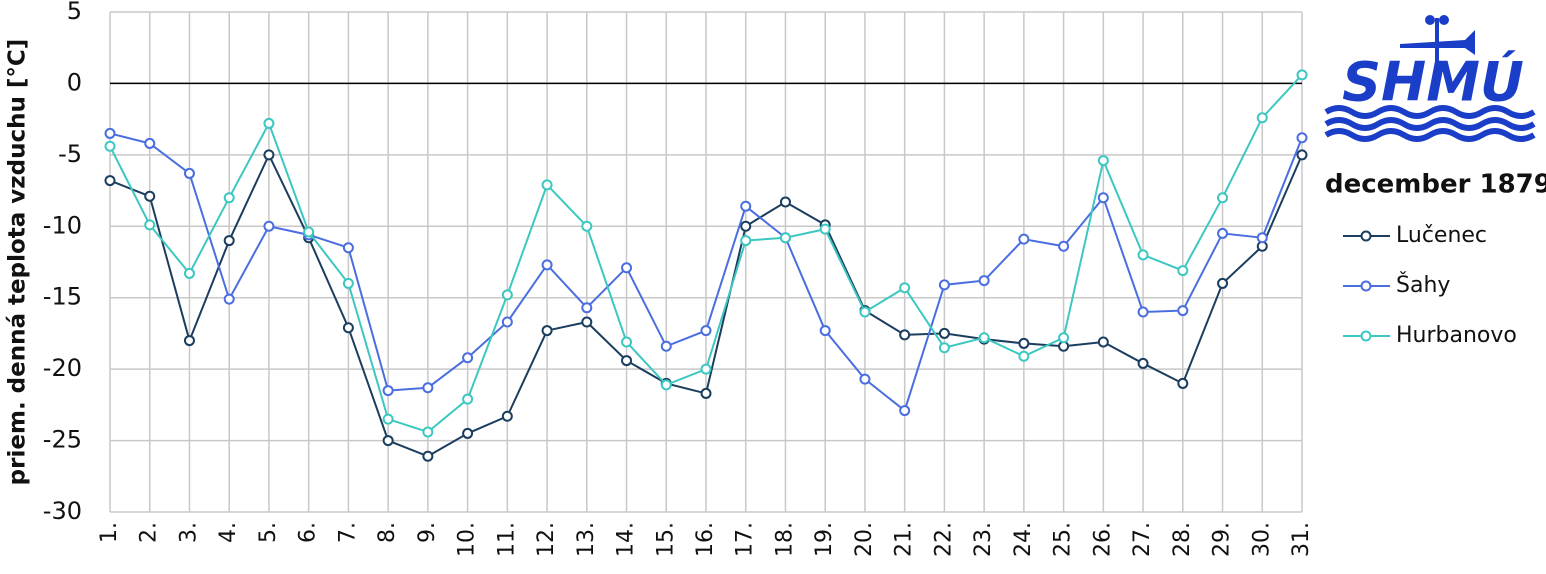  I want to click on y-tick-label: -30, so click(62, 511).